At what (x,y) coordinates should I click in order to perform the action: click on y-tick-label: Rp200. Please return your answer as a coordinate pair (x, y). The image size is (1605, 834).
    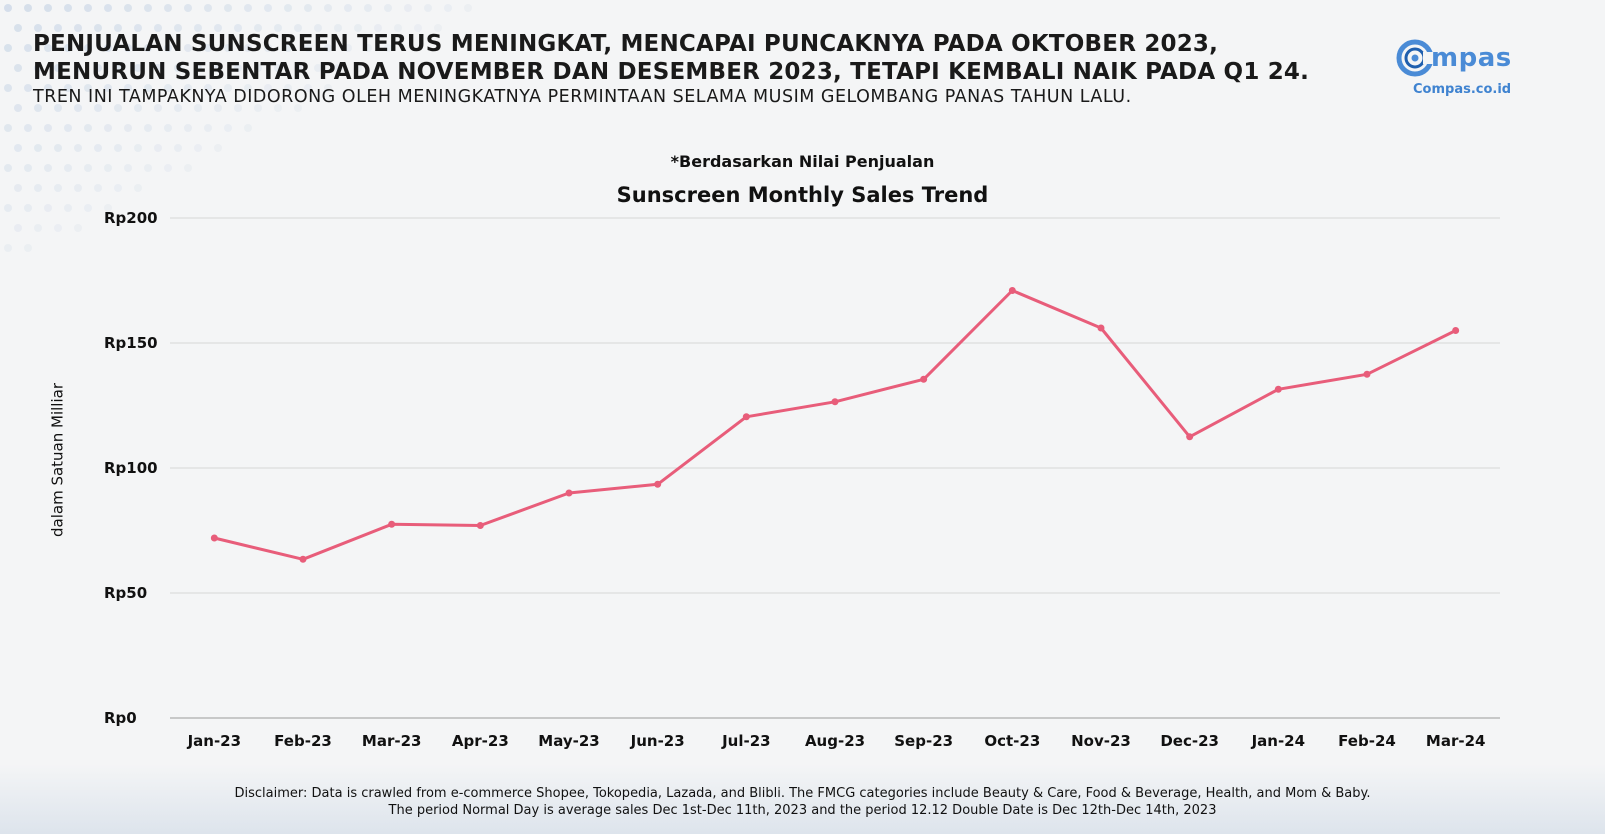
    Looking at the image, I should click on (131, 218).